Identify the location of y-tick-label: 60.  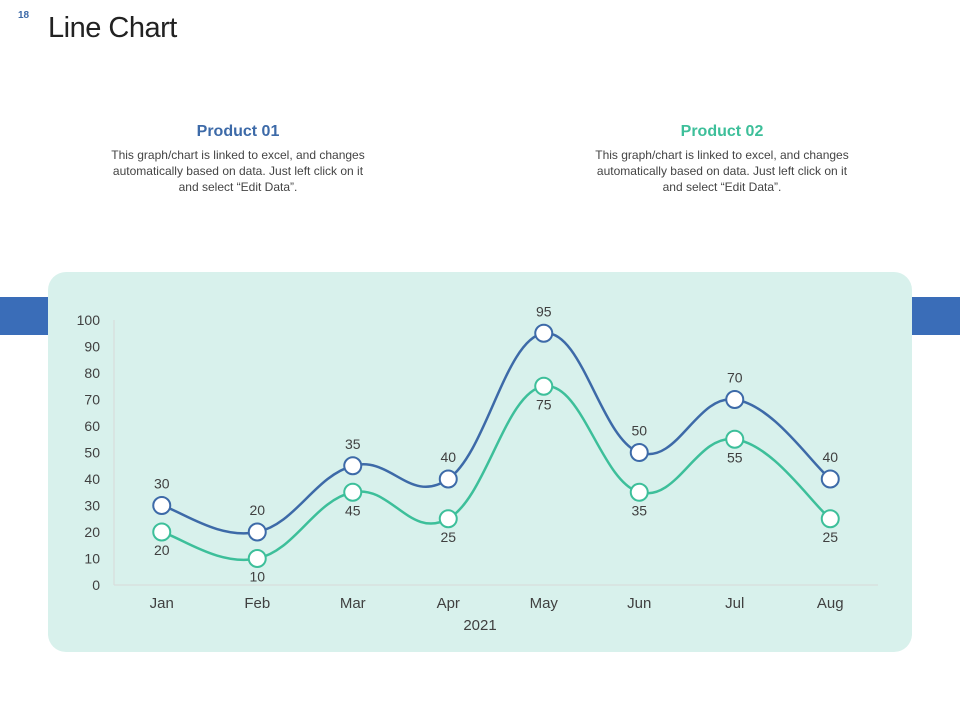
(92, 426).